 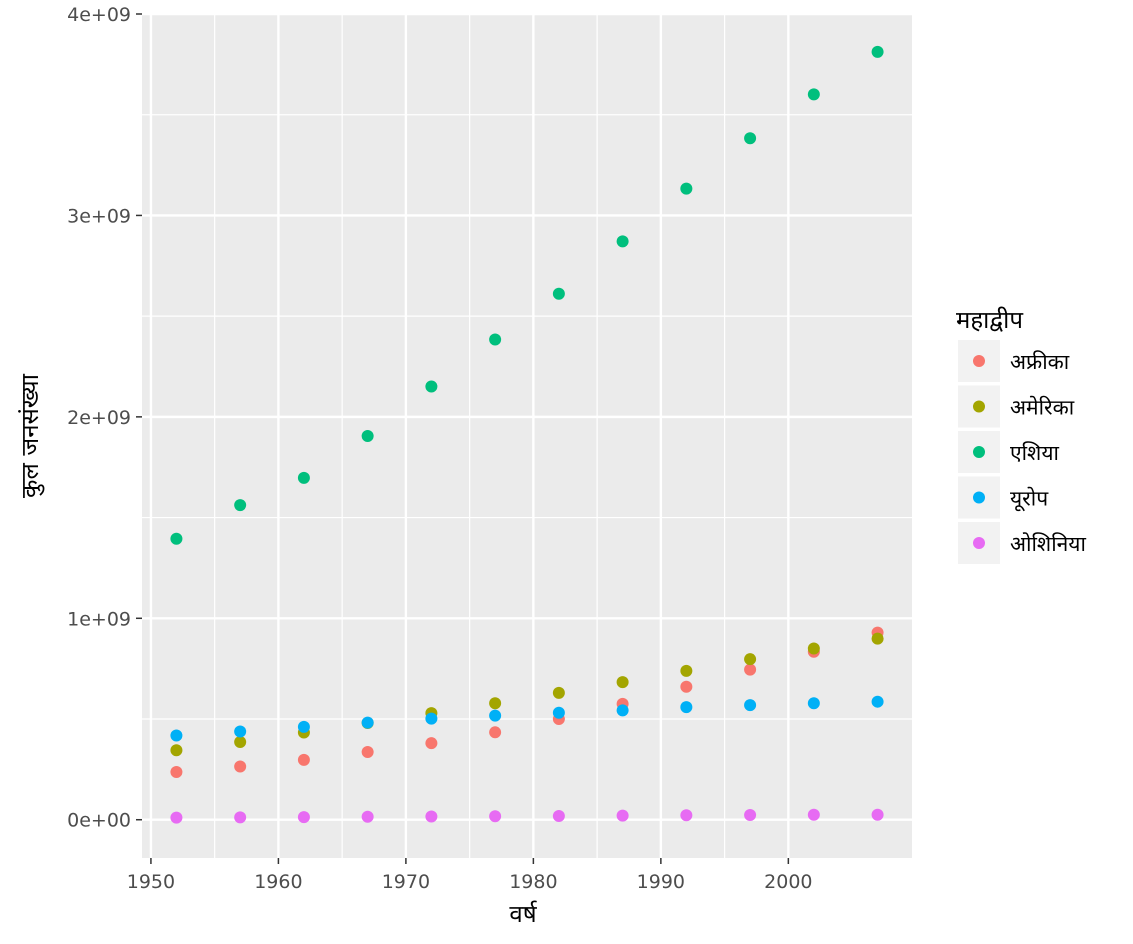 I want to click on x-tick-labels: 1950 1960 1970 1980 1990 2000, so click(x=470, y=882).